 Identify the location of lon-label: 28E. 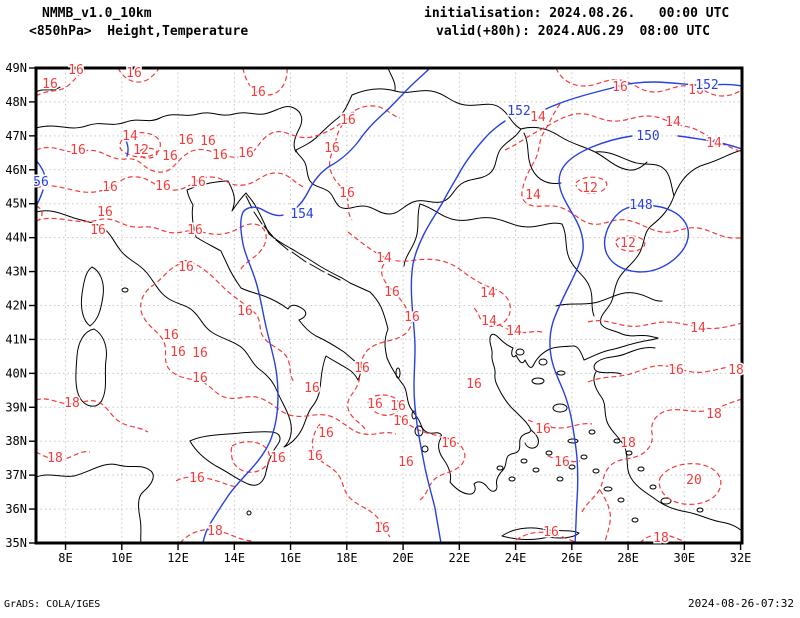
(628, 558).